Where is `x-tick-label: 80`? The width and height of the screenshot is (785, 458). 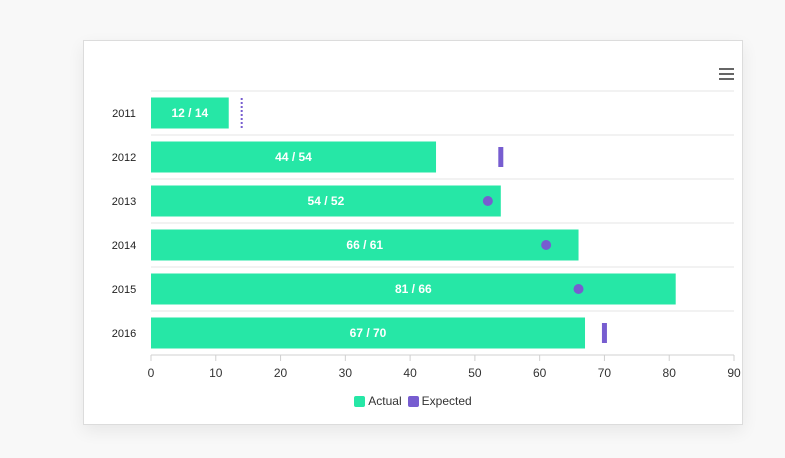 x-tick-label: 80 is located at coordinates (670, 373).